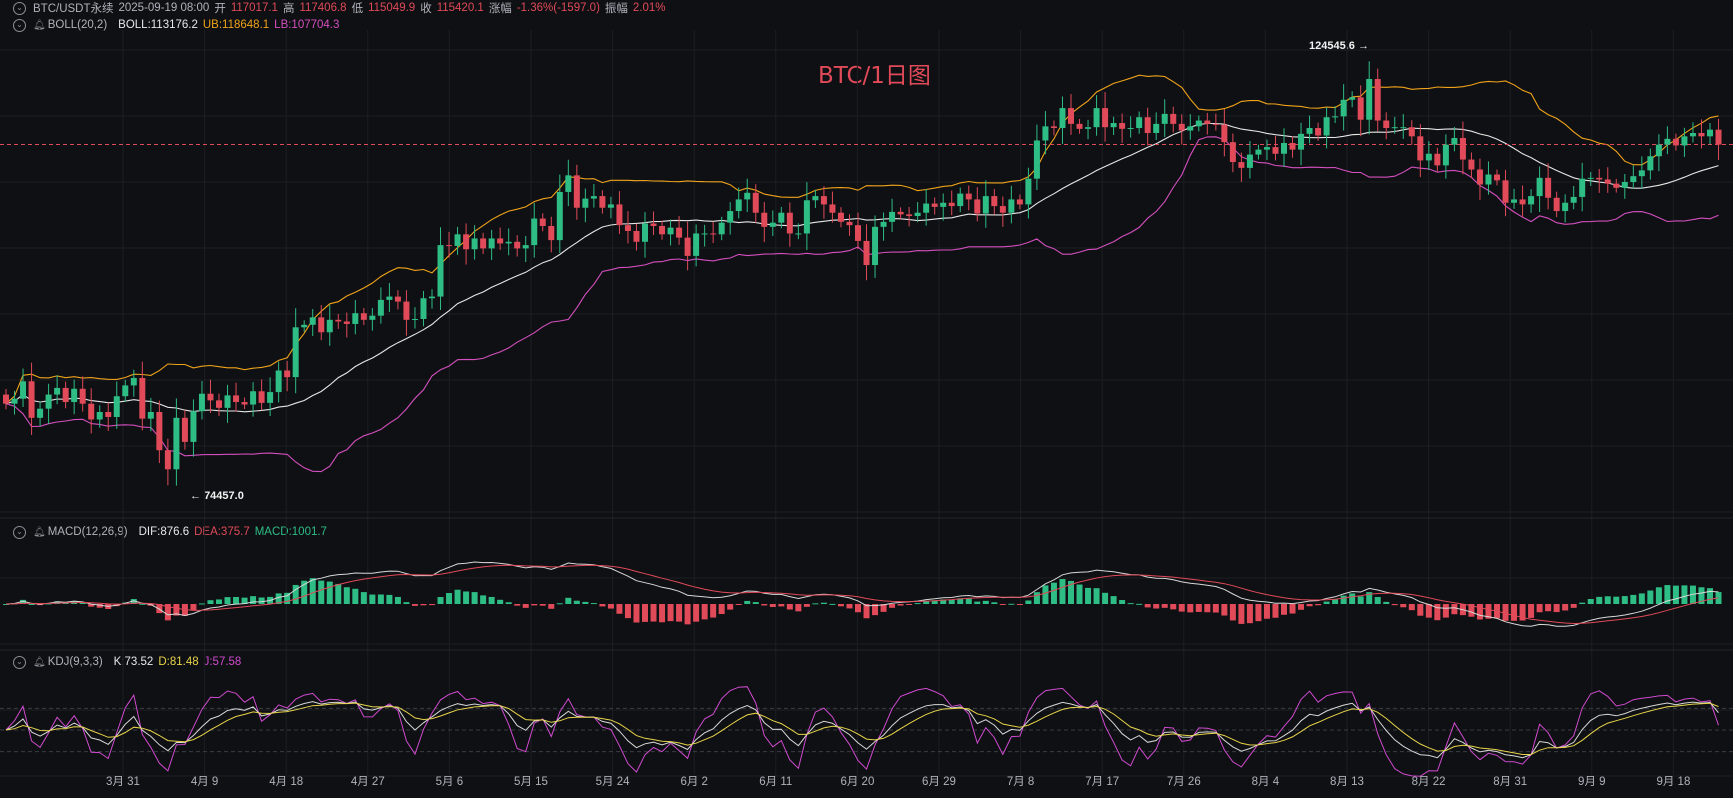  I want to click on x-tick-label: 9月 9, so click(1592, 782).